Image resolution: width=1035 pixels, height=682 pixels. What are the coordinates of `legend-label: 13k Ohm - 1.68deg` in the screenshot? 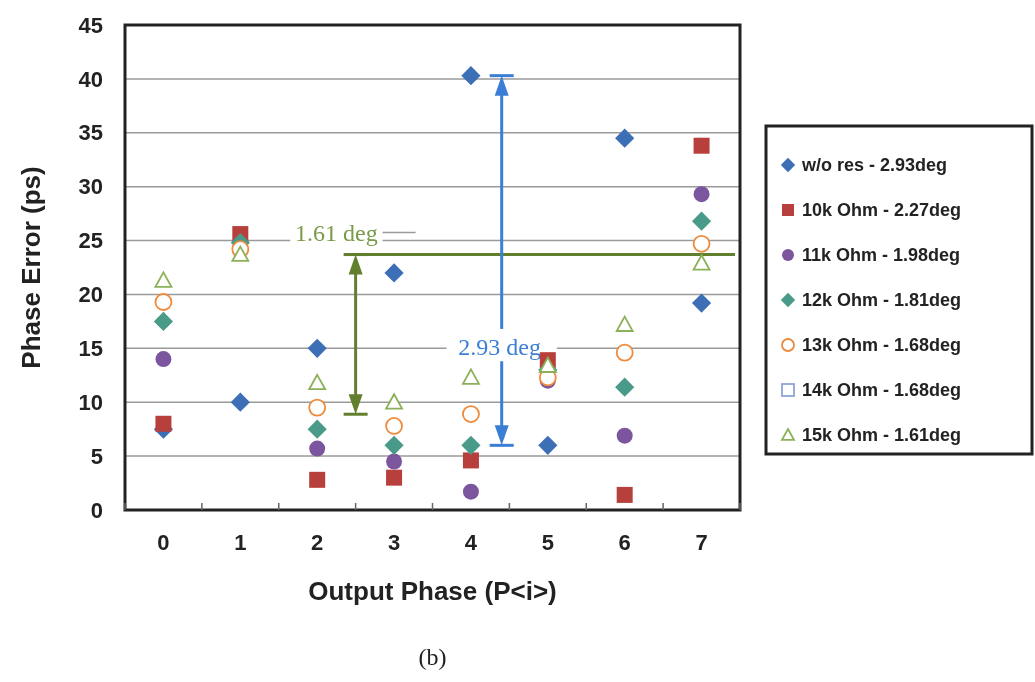 It's located at (882, 345).